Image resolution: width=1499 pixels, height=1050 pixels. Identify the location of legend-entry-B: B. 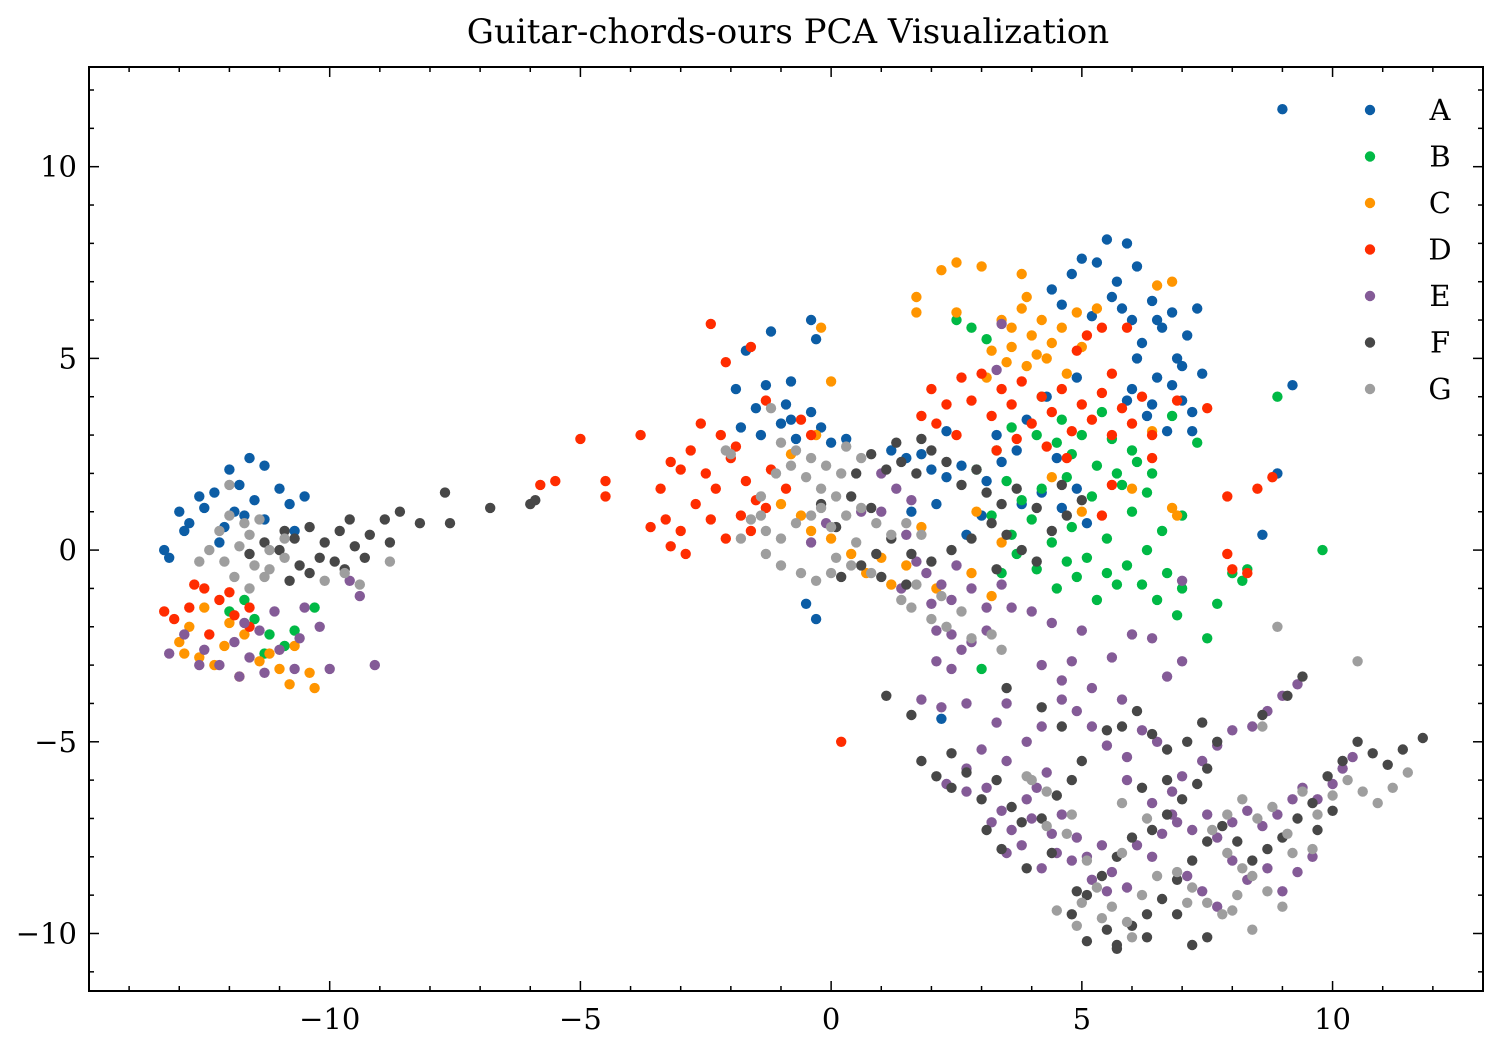
(1407, 157).